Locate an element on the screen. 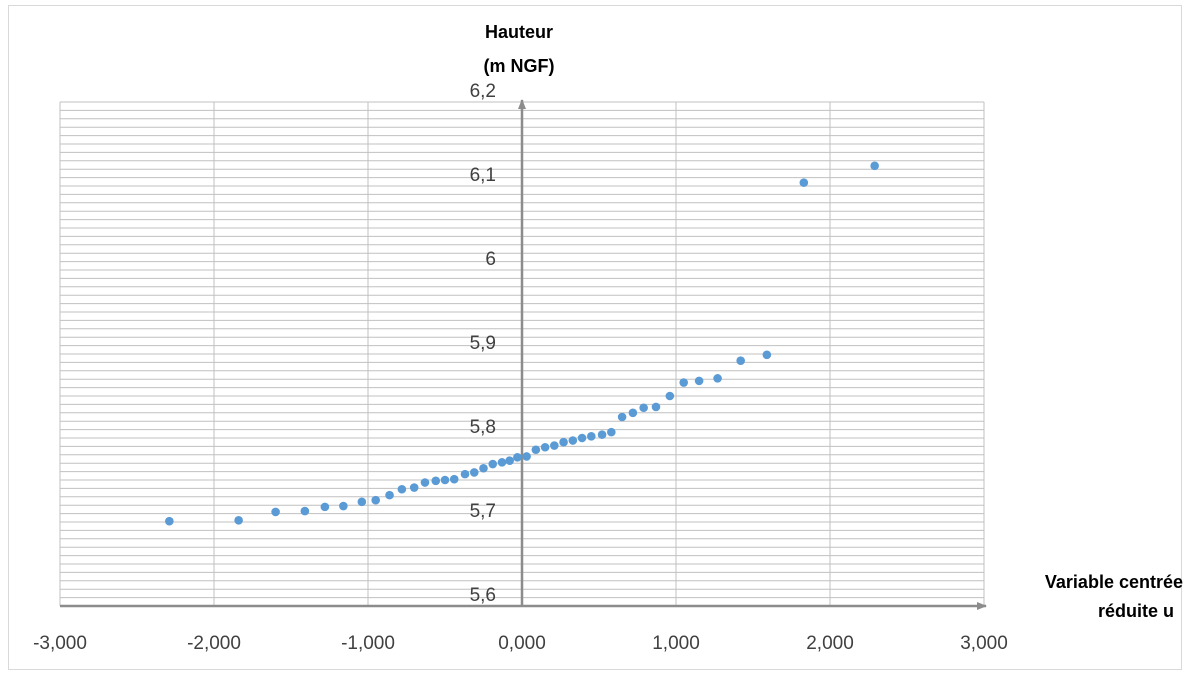 Image resolution: width=1184 pixels, height=673 pixels. y-tick-label: 5,6 is located at coordinates (483, 595).